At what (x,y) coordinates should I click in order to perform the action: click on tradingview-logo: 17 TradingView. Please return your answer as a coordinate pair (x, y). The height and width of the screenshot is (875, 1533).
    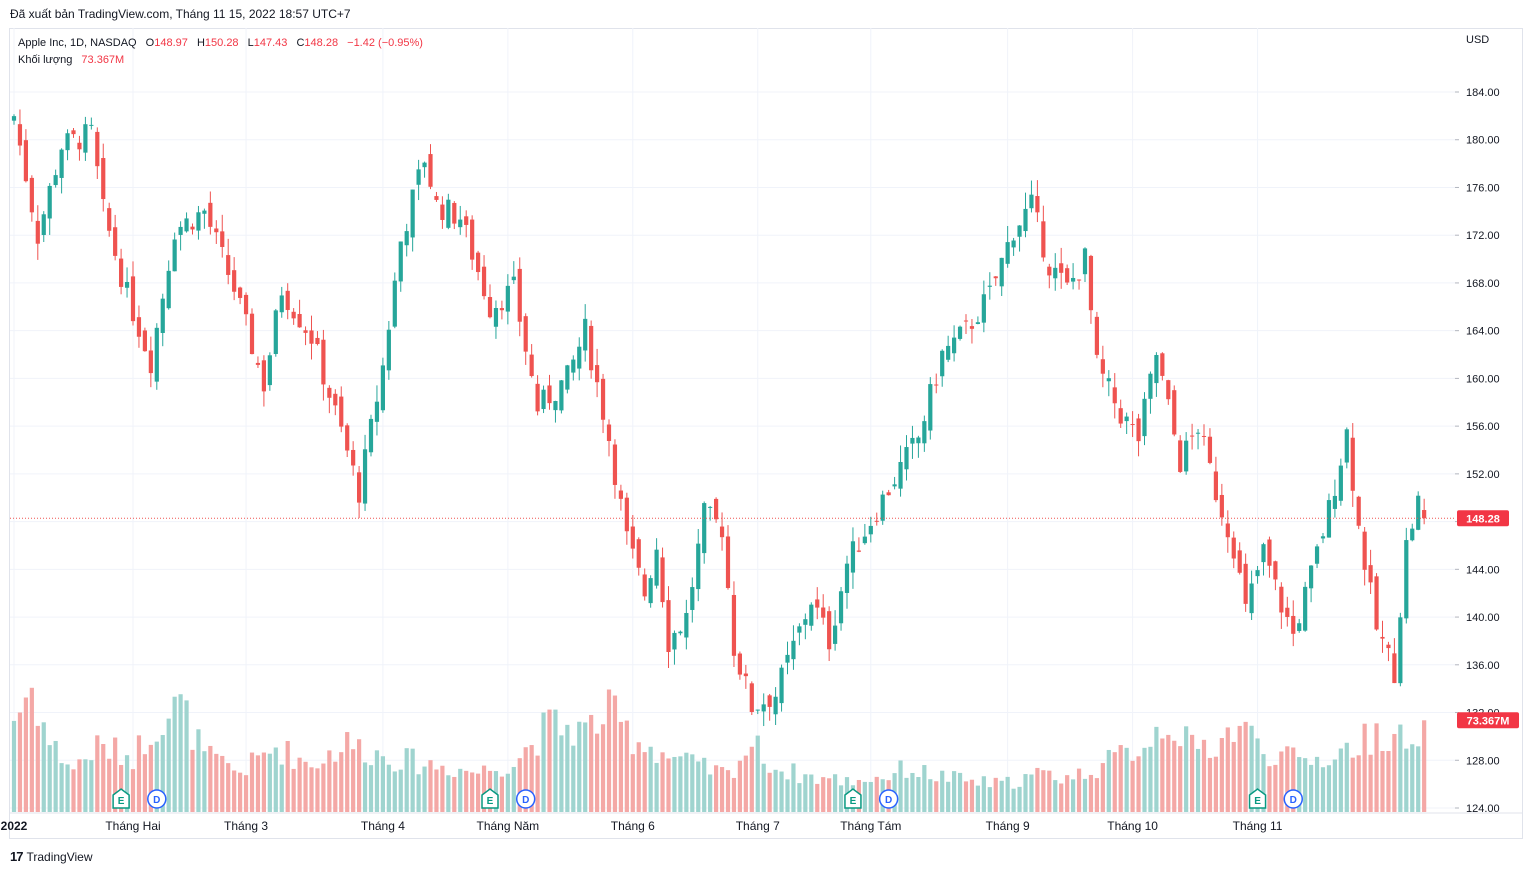
    Looking at the image, I should click on (51, 856).